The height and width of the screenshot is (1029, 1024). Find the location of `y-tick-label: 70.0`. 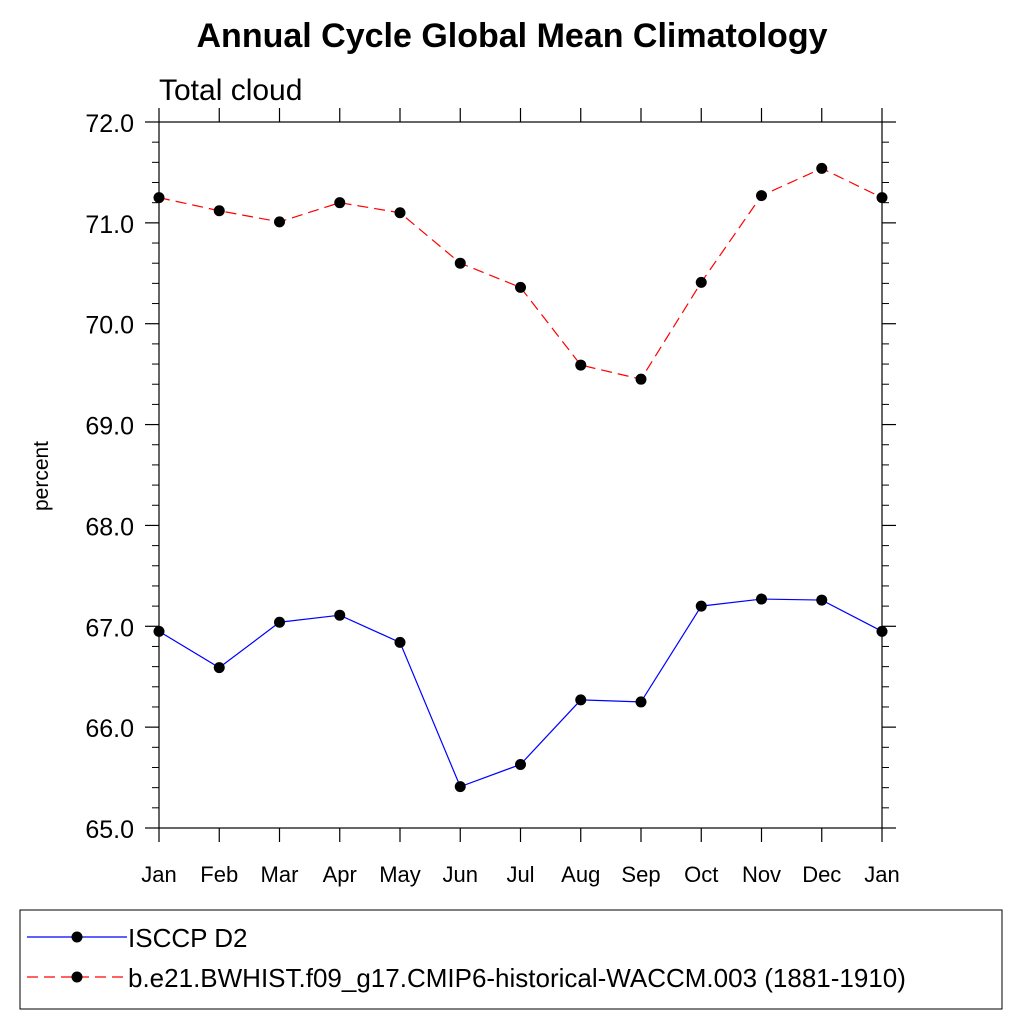

y-tick-label: 70.0 is located at coordinates (109, 326).